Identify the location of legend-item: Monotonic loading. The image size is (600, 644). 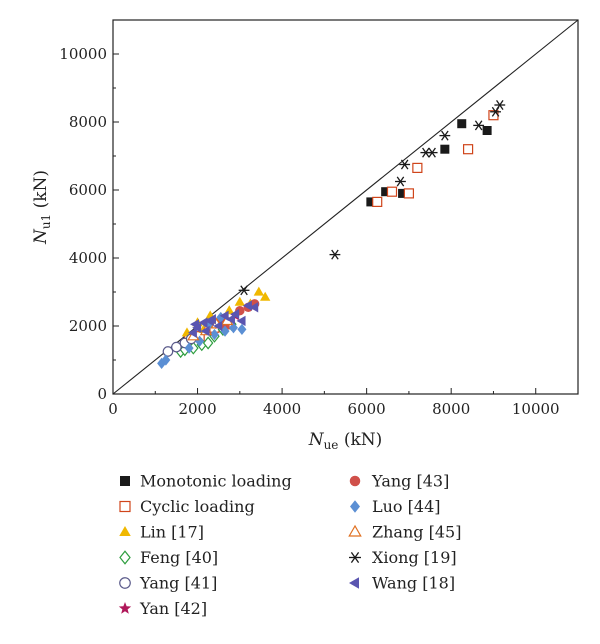
(206, 481).